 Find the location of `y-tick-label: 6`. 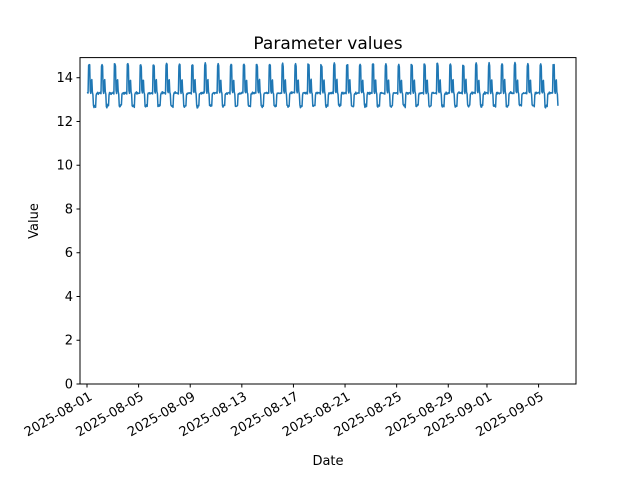

y-tick-label: 6 is located at coordinates (69, 253).